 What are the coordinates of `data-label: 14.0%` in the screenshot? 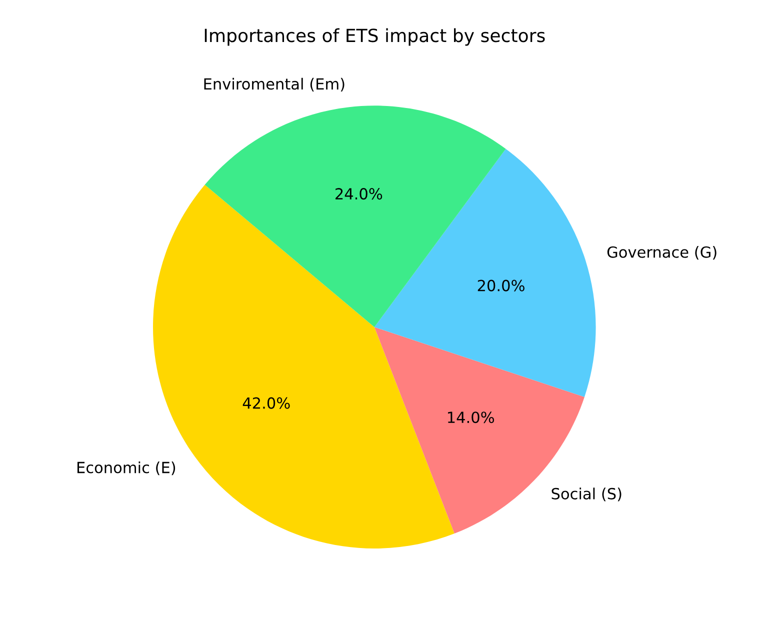 It's located at (471, 418).